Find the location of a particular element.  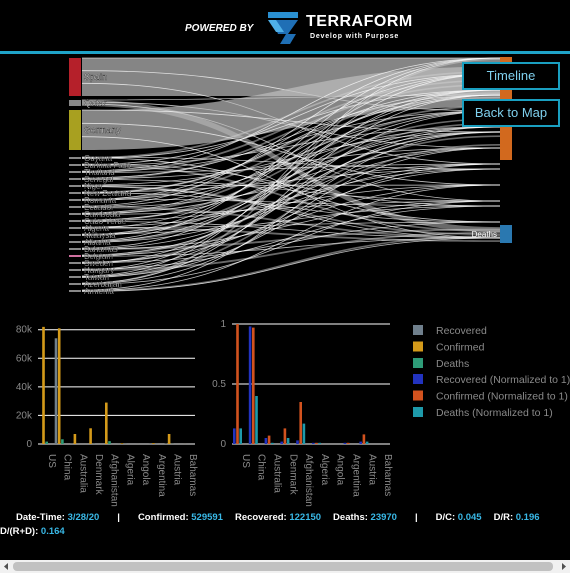

legend-label: Confirmed is located at coordinates (460, 348).